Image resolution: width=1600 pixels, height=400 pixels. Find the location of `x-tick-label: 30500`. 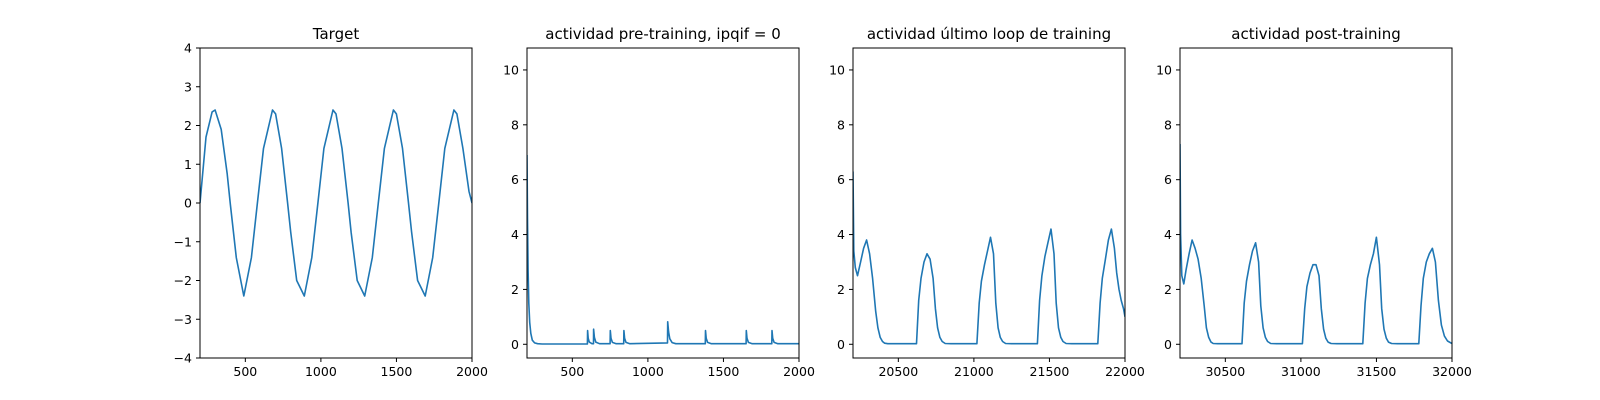

x-tick-label: 30500 is located at coordinates (1225, 371).